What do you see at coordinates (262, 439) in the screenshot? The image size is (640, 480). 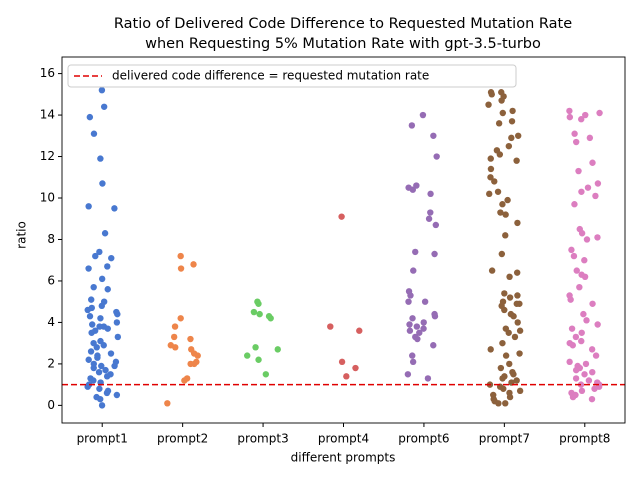 I see `x-tick-label: prompt3` at bounding box center [262, 439].